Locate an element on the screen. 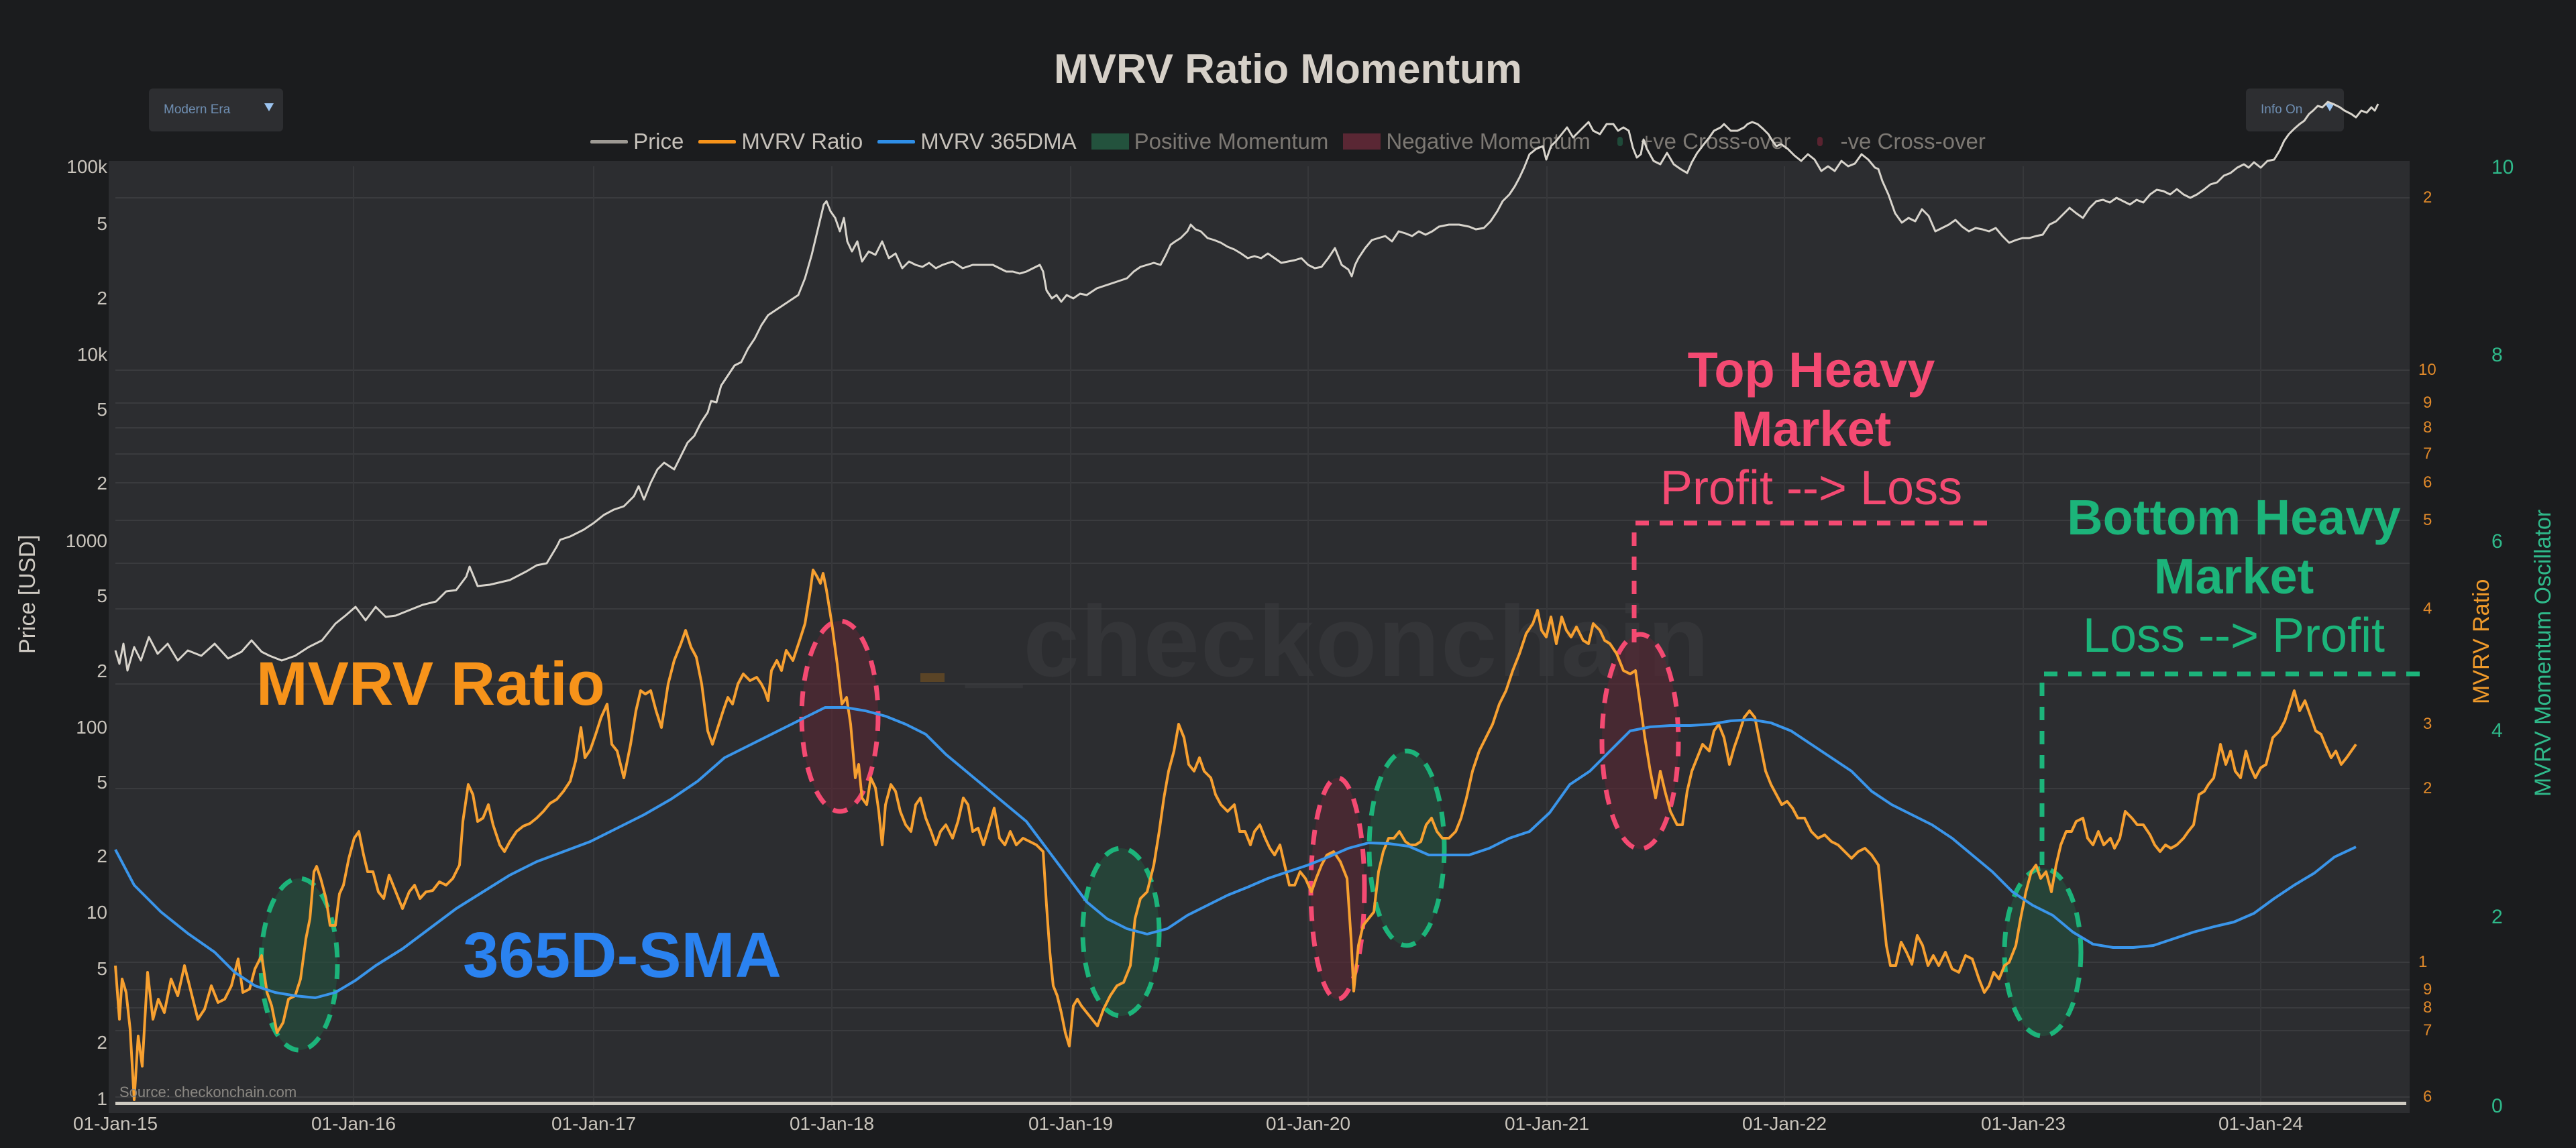  x-tick: 01-Jan-17 is located at coordinates (594, 1123).